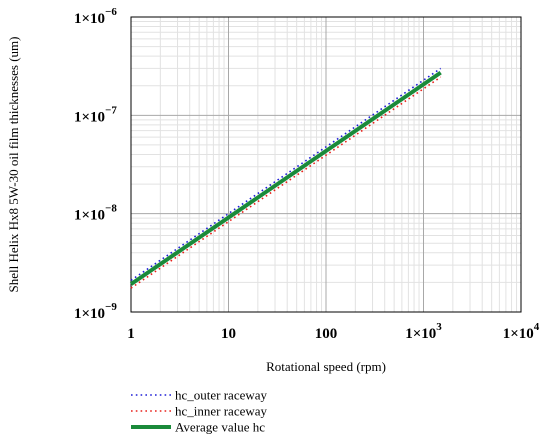 This screenshot has width=550, height=435. Describe the element at coordinates (95, 164) in the screenshot. I see `y-tick-labels: 1×10⁻⁹ 1×10⁻⁸ 1×10⁻⁷ 1×10⁻⁶` at that location.